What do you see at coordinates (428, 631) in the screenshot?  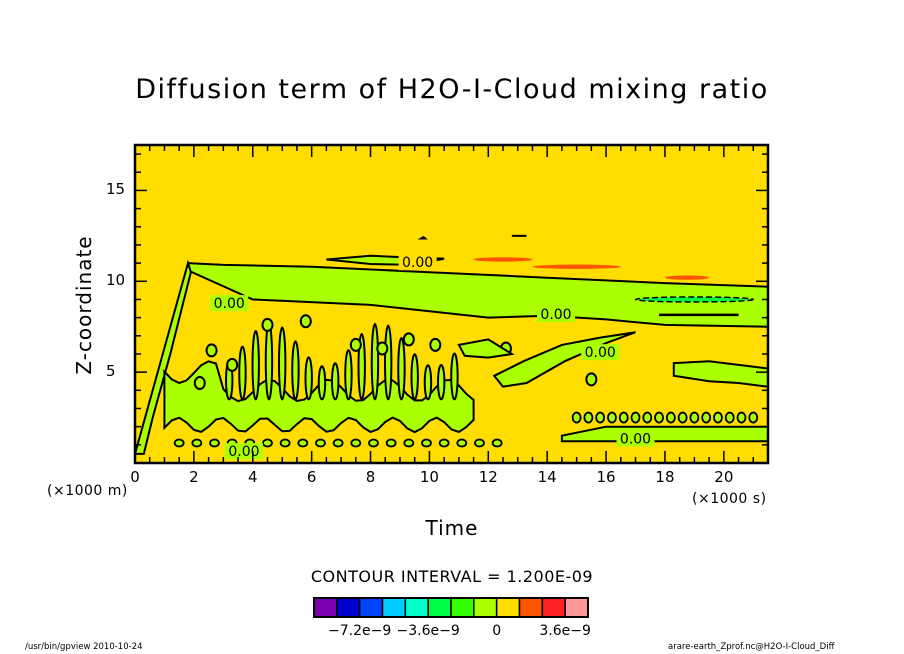 I see `colorbar-tick-label: −3.6e−9` at bounding box center [428, 631].